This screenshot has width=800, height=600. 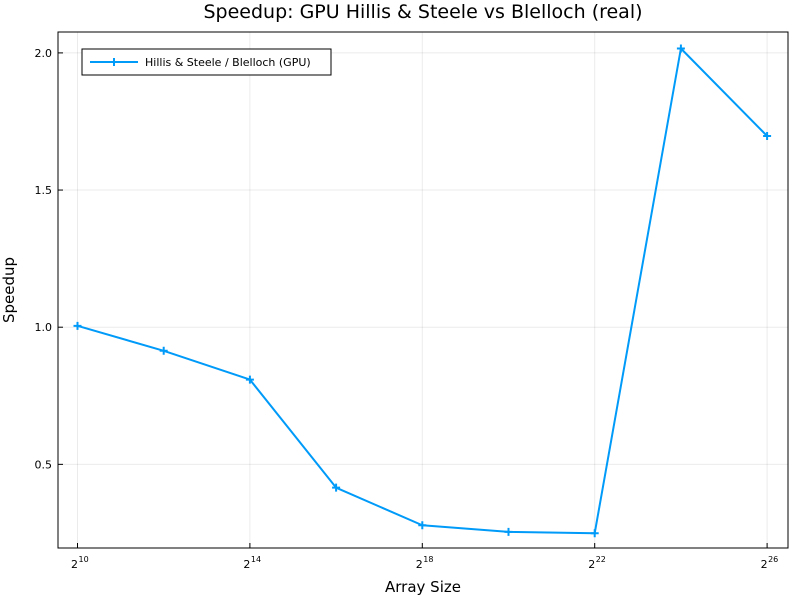 I want to click on x-tick-label: 2 18, so click(x=425, y=563).